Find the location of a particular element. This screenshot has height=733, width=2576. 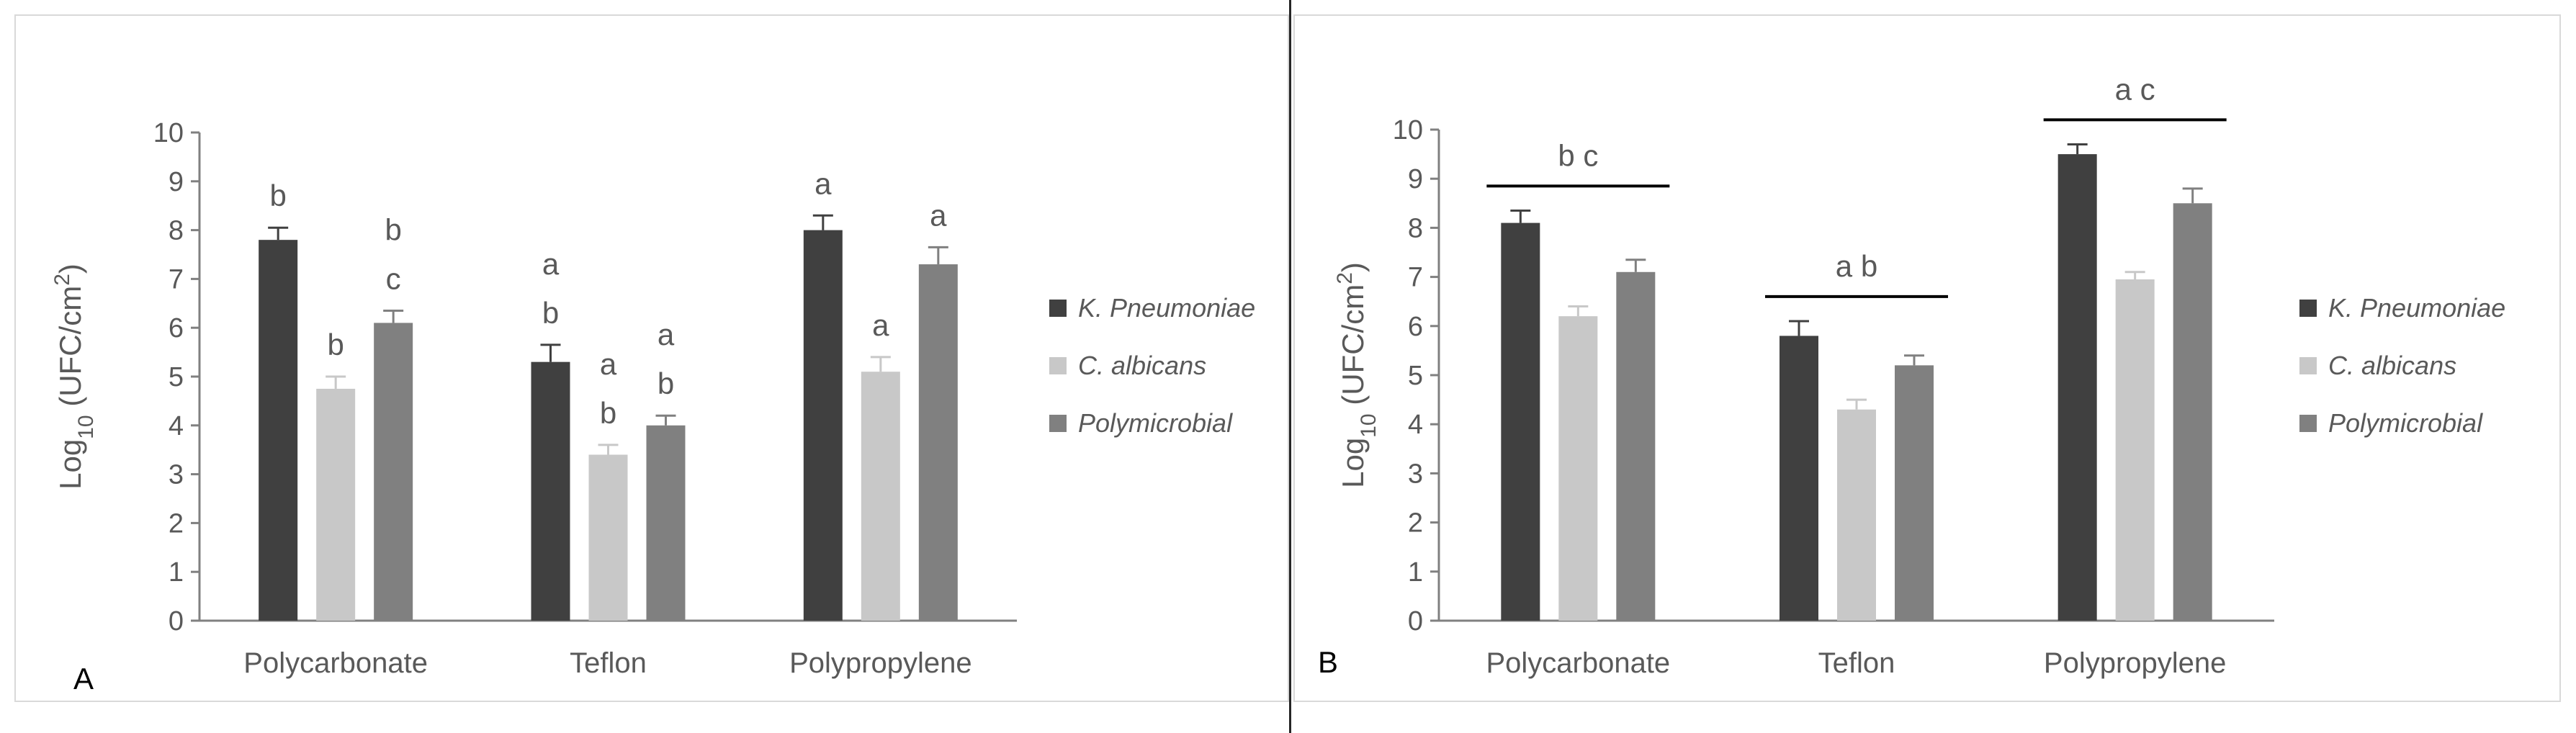

panel-label: A is located at coordinates (83, 679).